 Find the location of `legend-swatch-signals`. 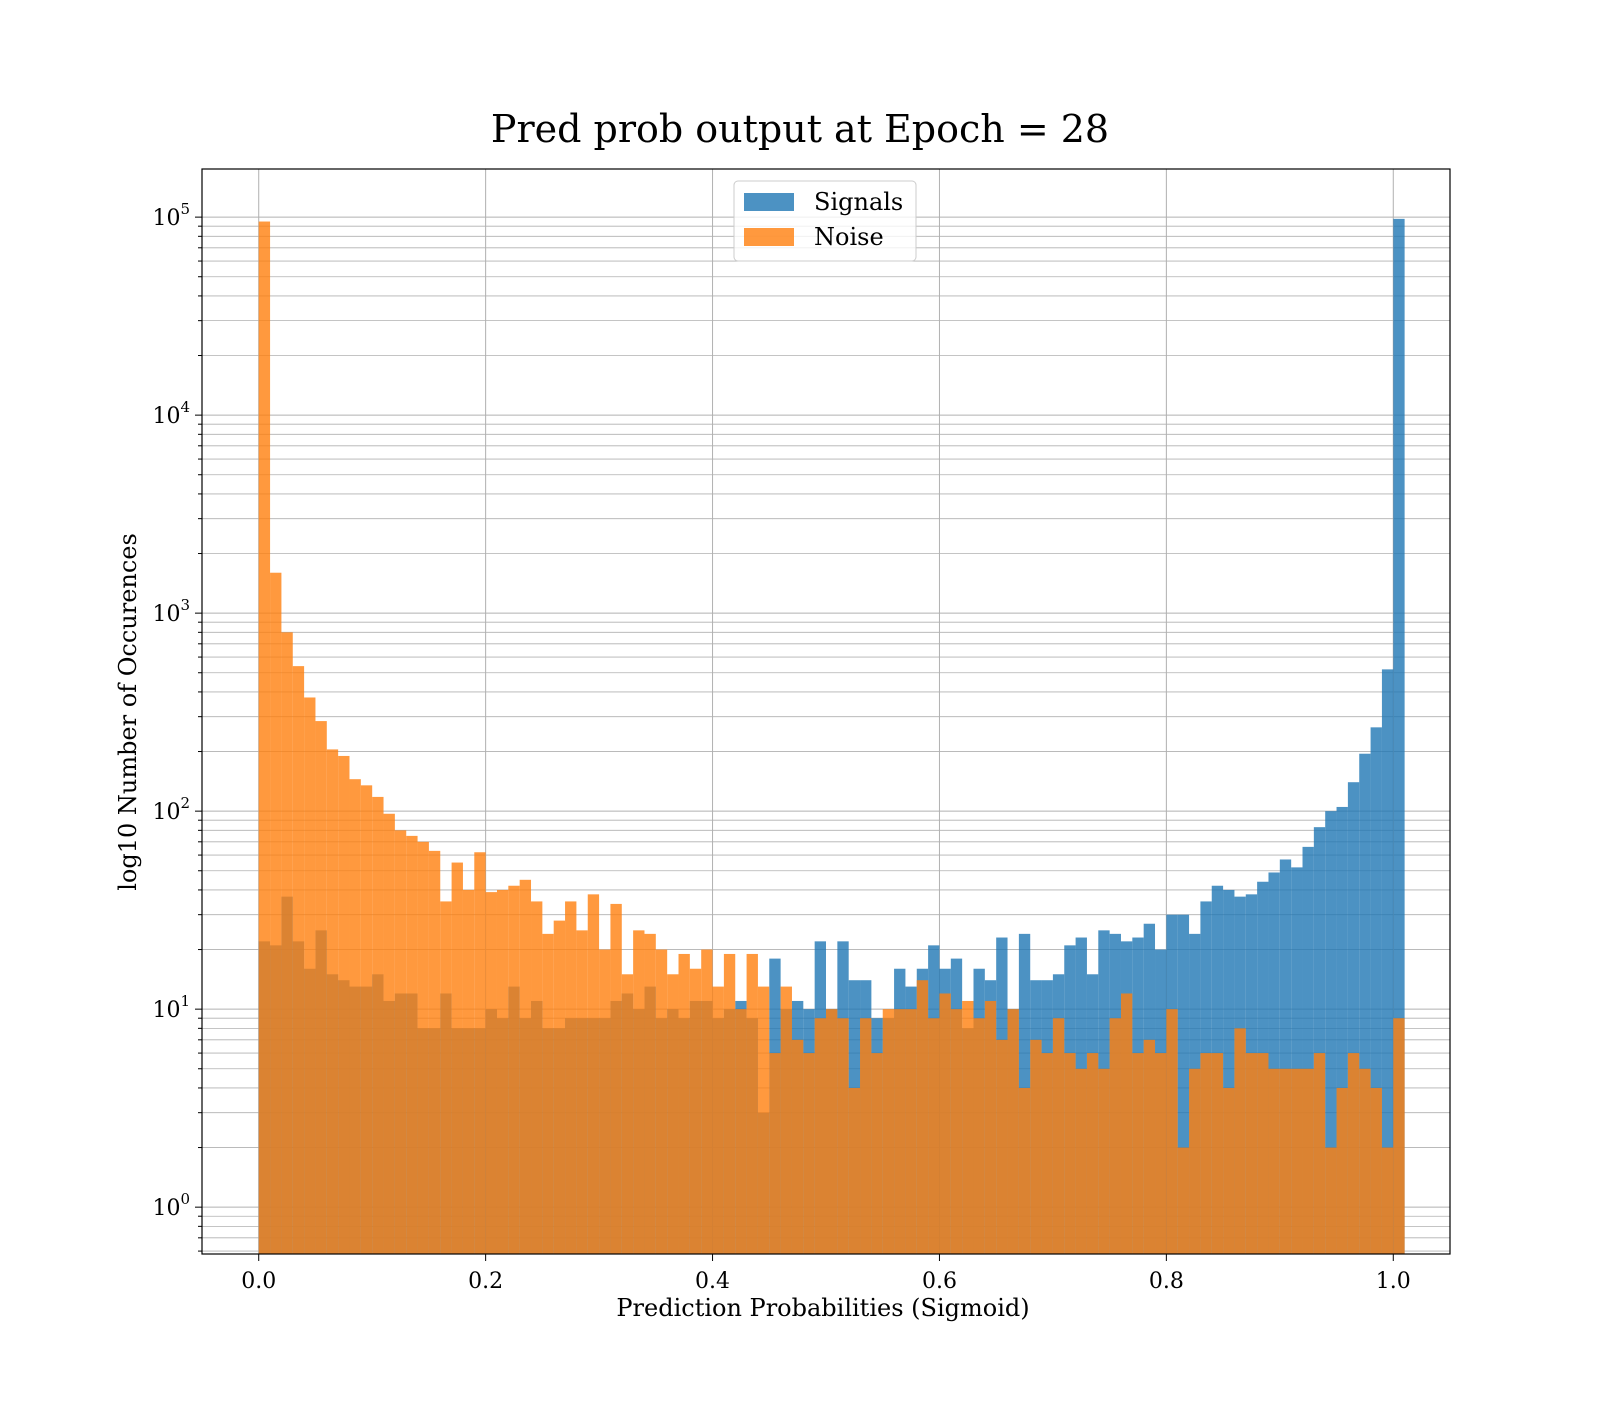

legend-swatch-signals is located at coordinates (769, 202).